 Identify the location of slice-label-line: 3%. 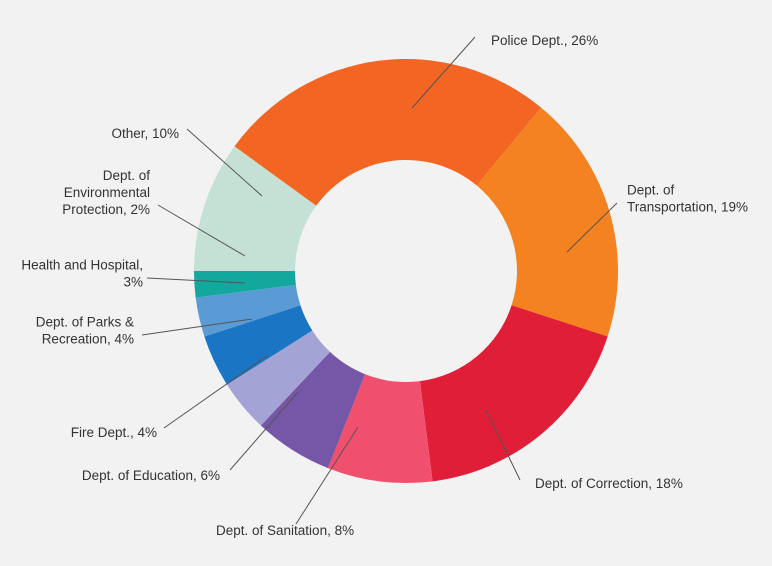
(133, 282).